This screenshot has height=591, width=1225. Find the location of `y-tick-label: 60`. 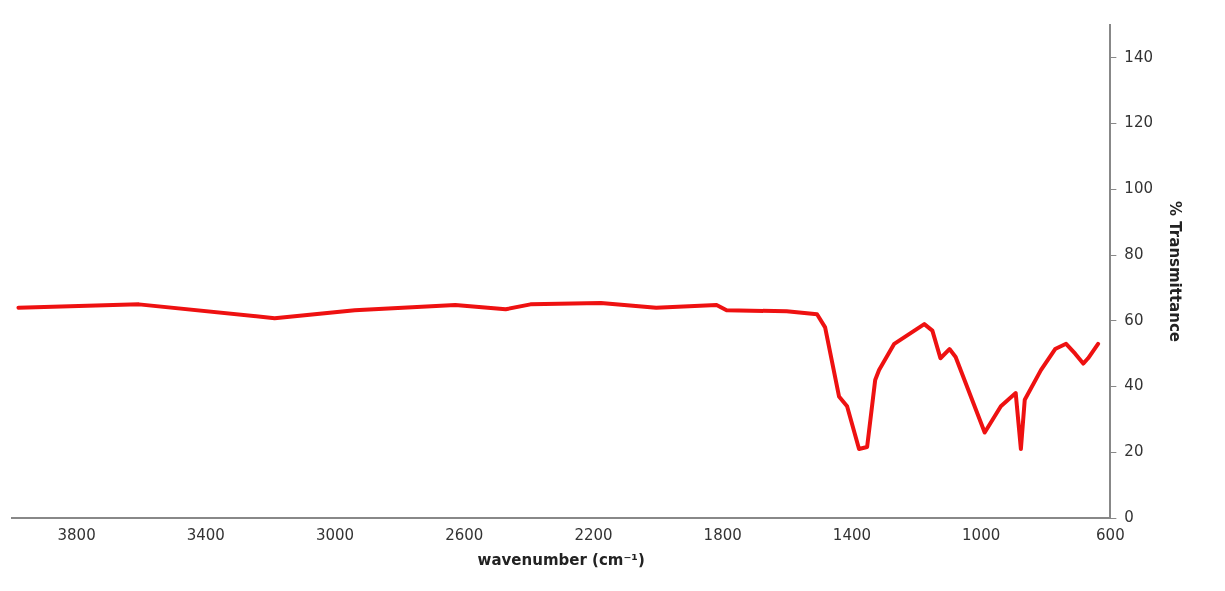

y-tick-label: 60 is located at coordinates (1134, 319).